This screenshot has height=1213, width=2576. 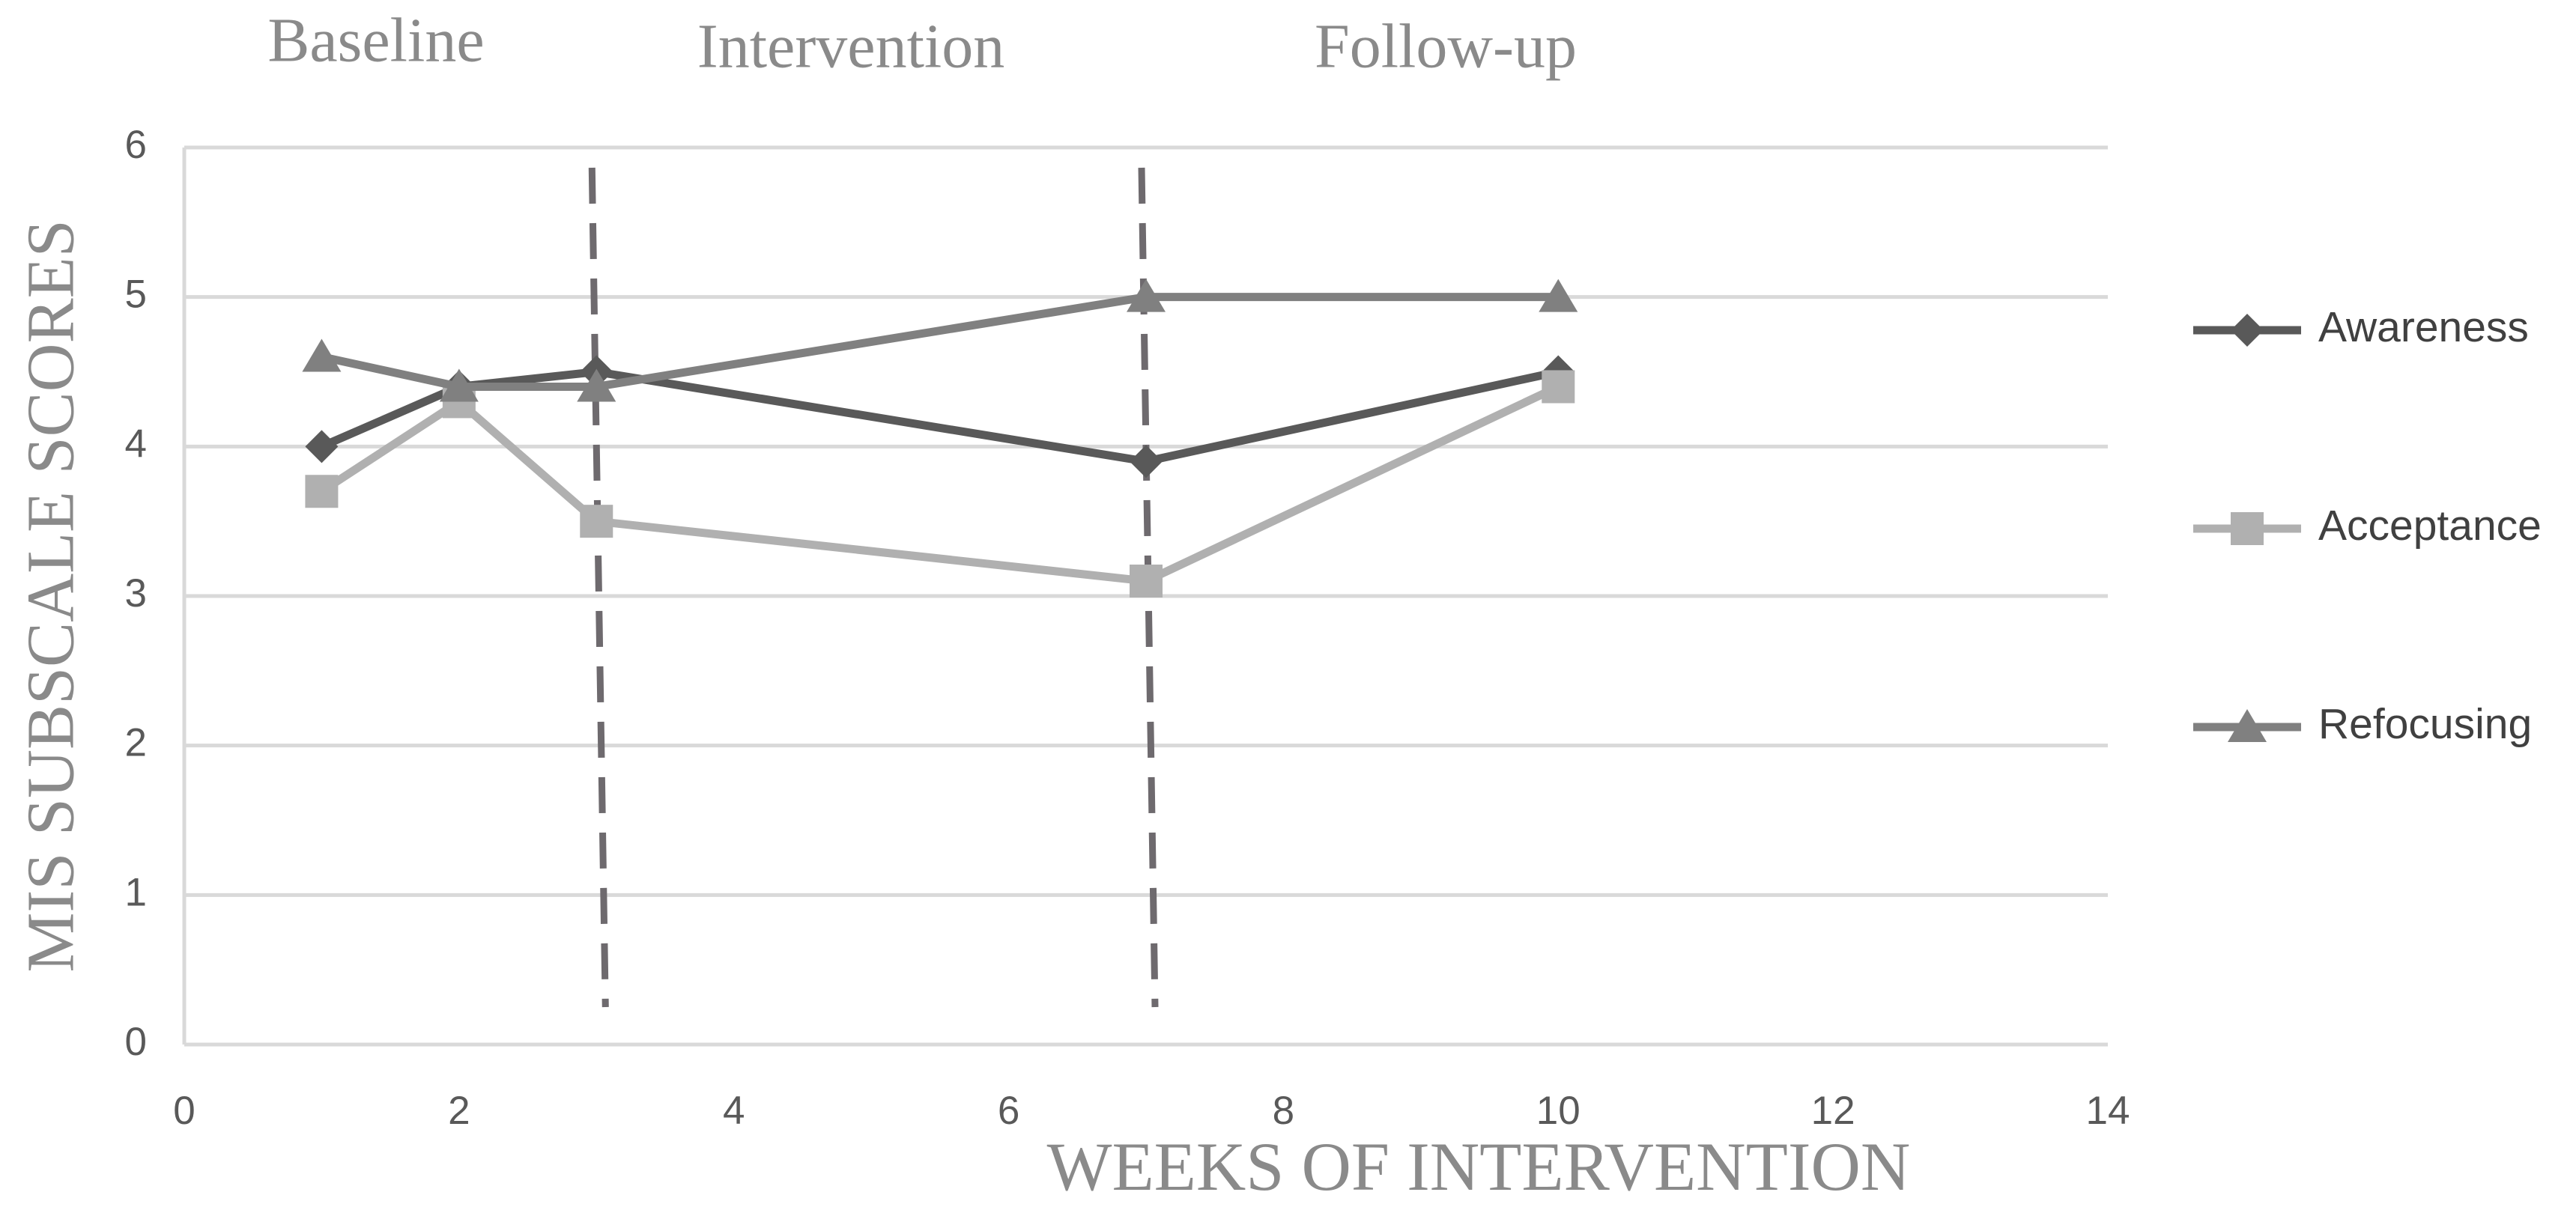 What do you see at coordinates (136, 145) in the screenshot?
I see `y-tick-label: 6` at bounding box center [136, 145].